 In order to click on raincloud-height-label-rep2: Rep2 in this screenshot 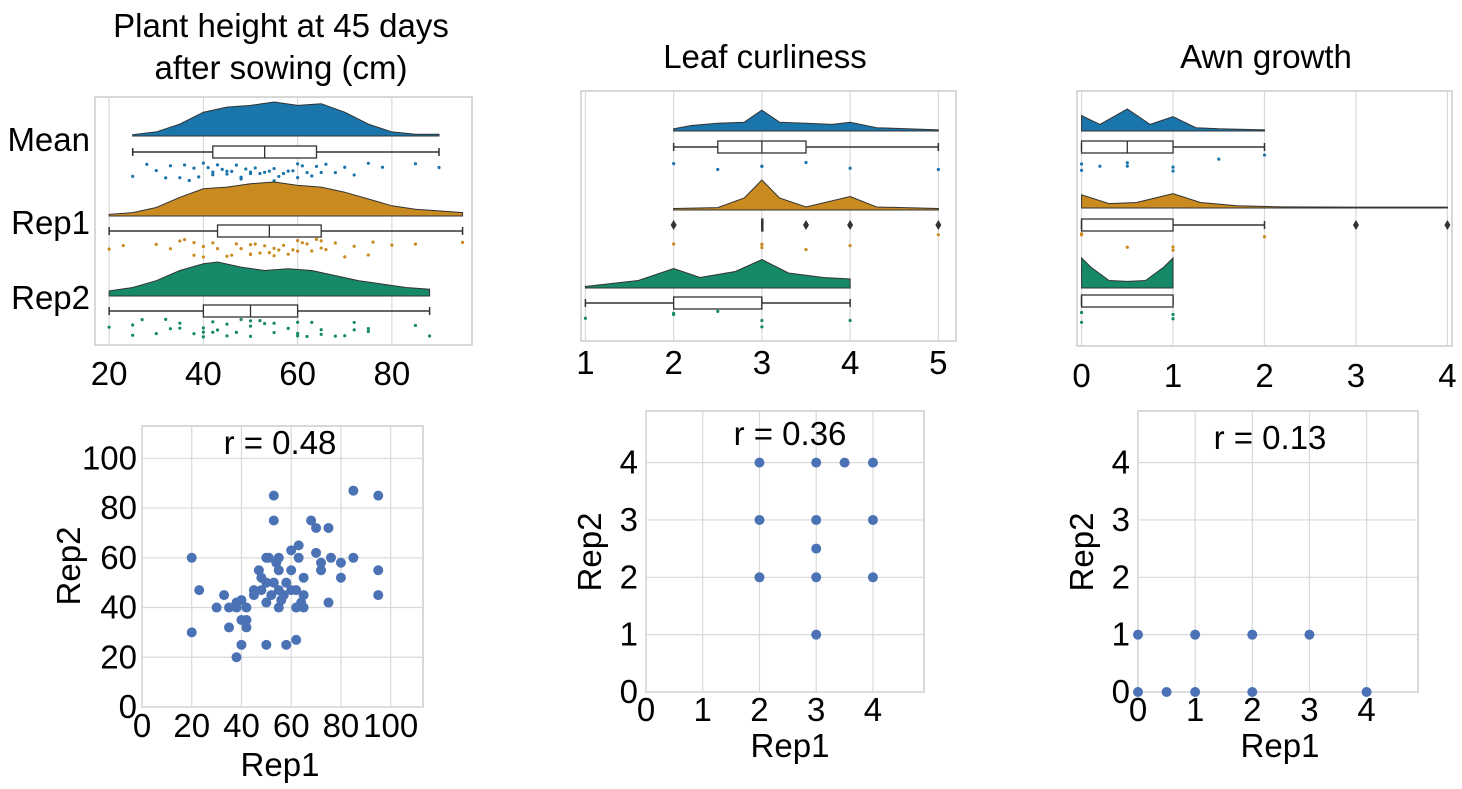, I will do `click(50, 297)`.